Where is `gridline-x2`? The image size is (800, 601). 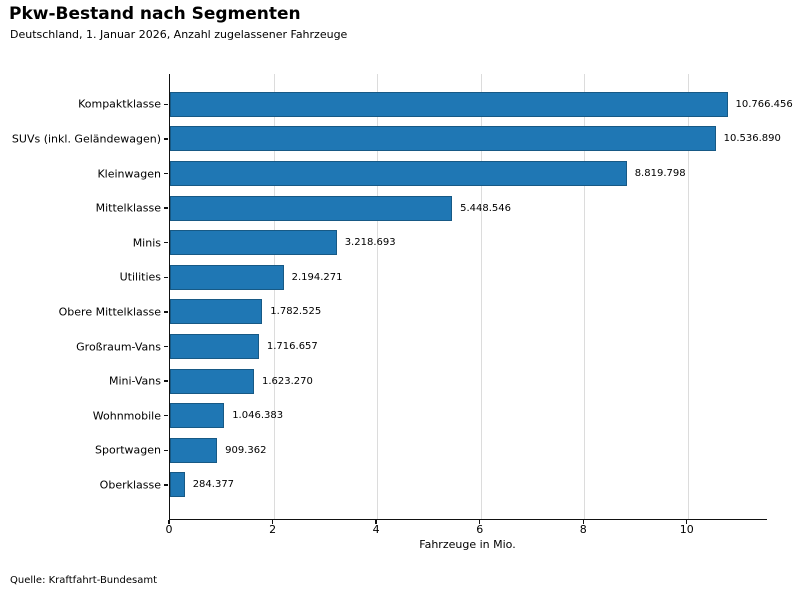
gridline-x2 is located at coordinates (274, 296).